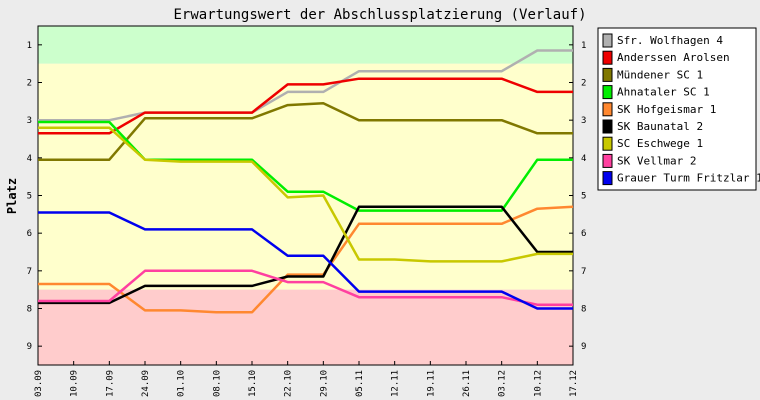  I want to click on y-axis-label: Platz, so click(12, 196).